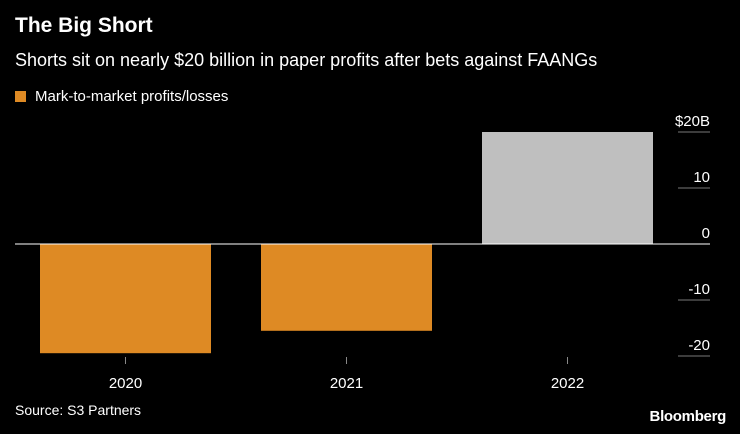 Image resolution: width=740 pixels, height=434 pixels. Describe the element at coordinates (706, 233) in the screenshot. I see `y-tick-label: 0` at that location.